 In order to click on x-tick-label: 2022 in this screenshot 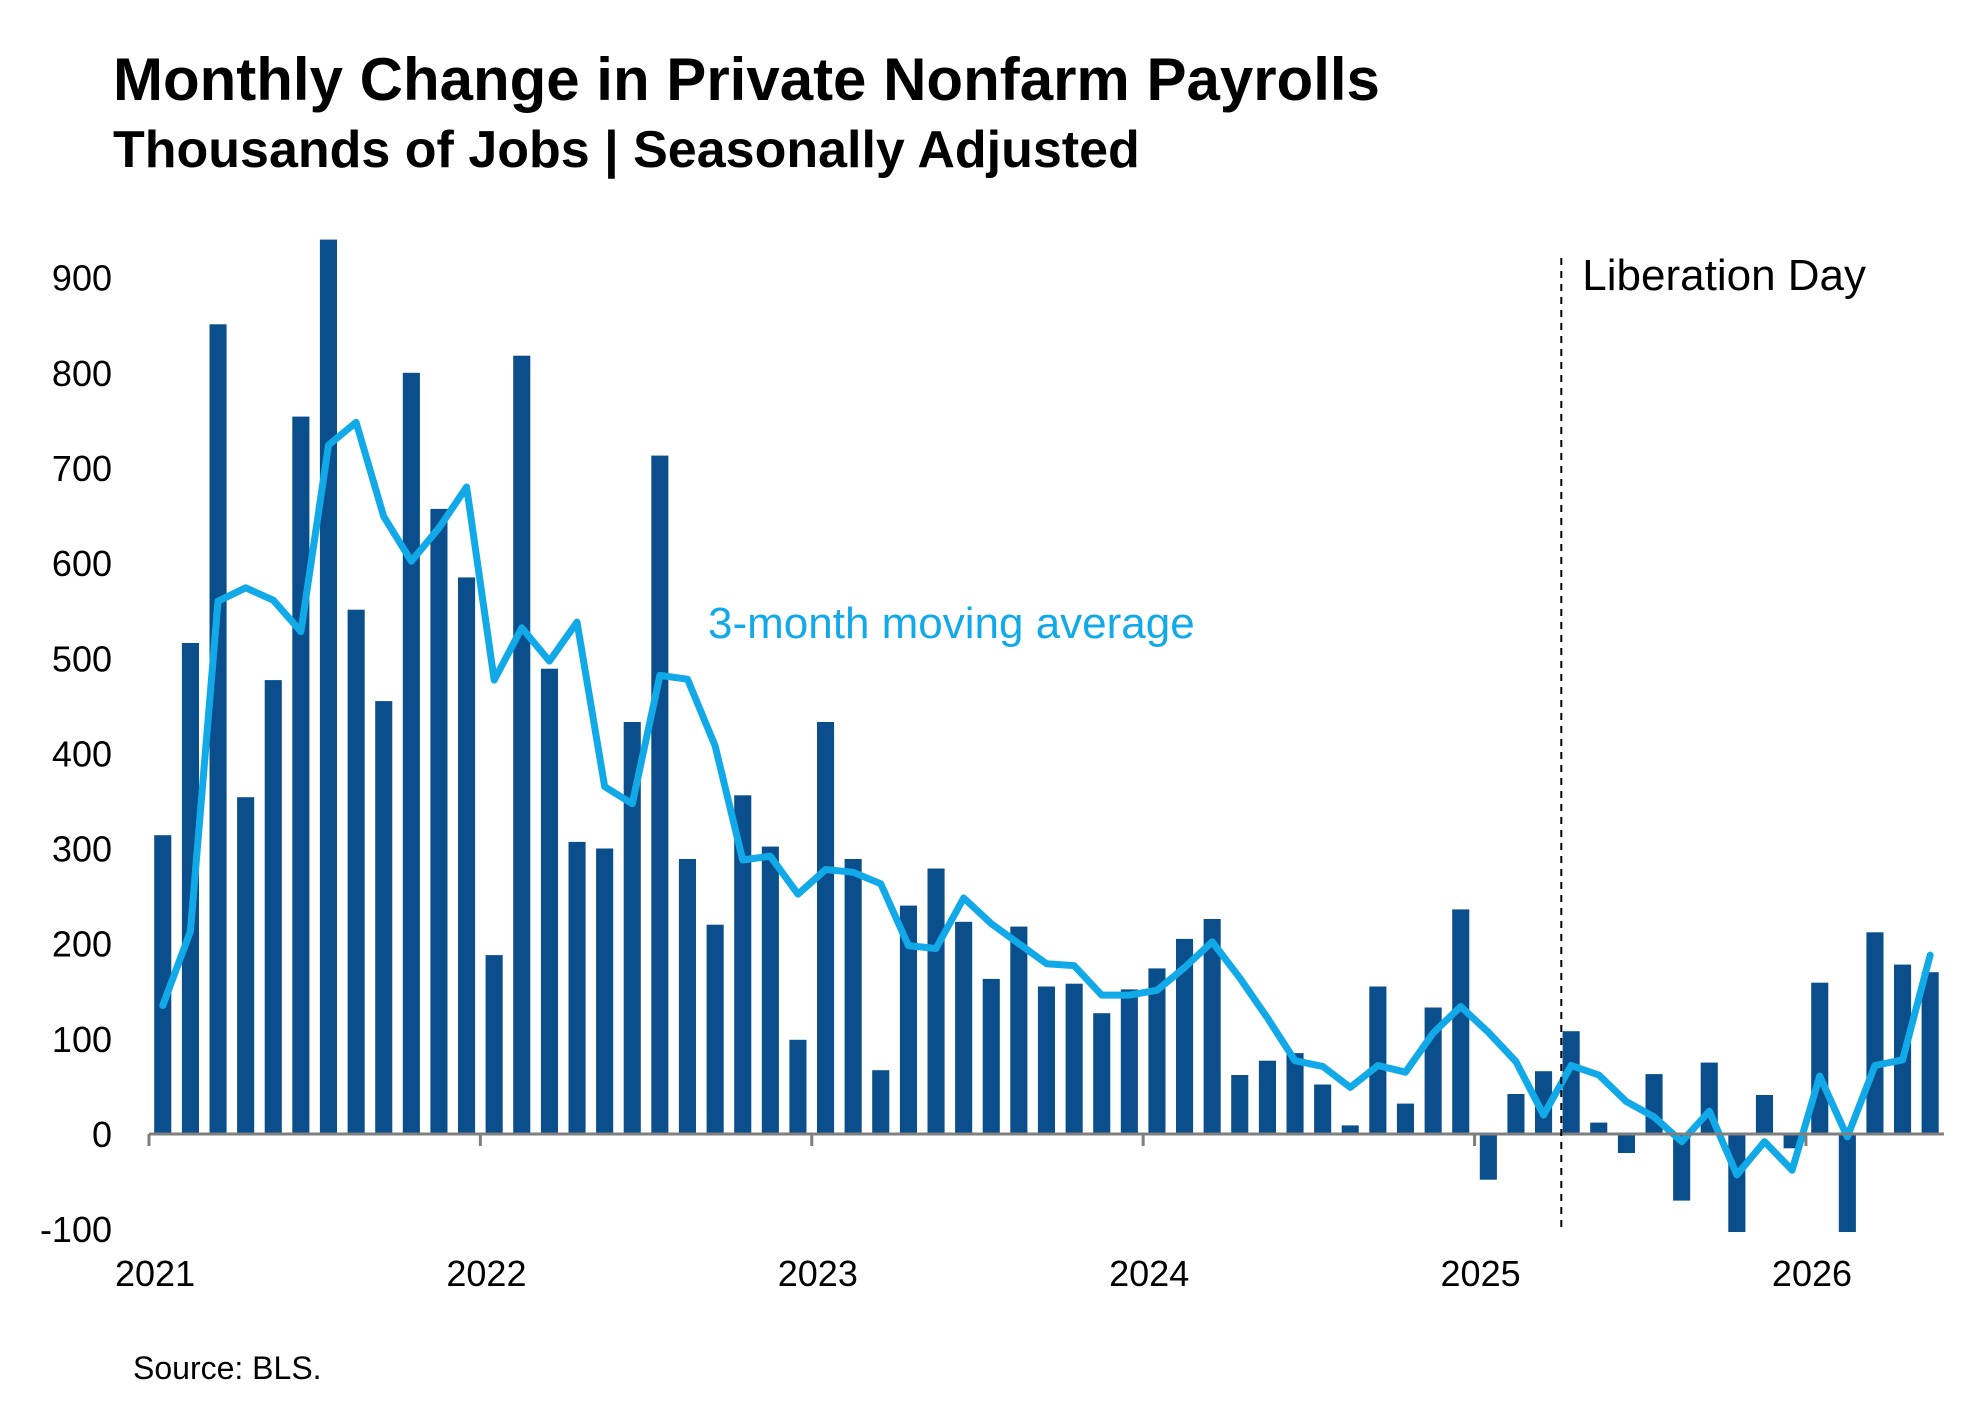, I will do `click(486, 1273)`.